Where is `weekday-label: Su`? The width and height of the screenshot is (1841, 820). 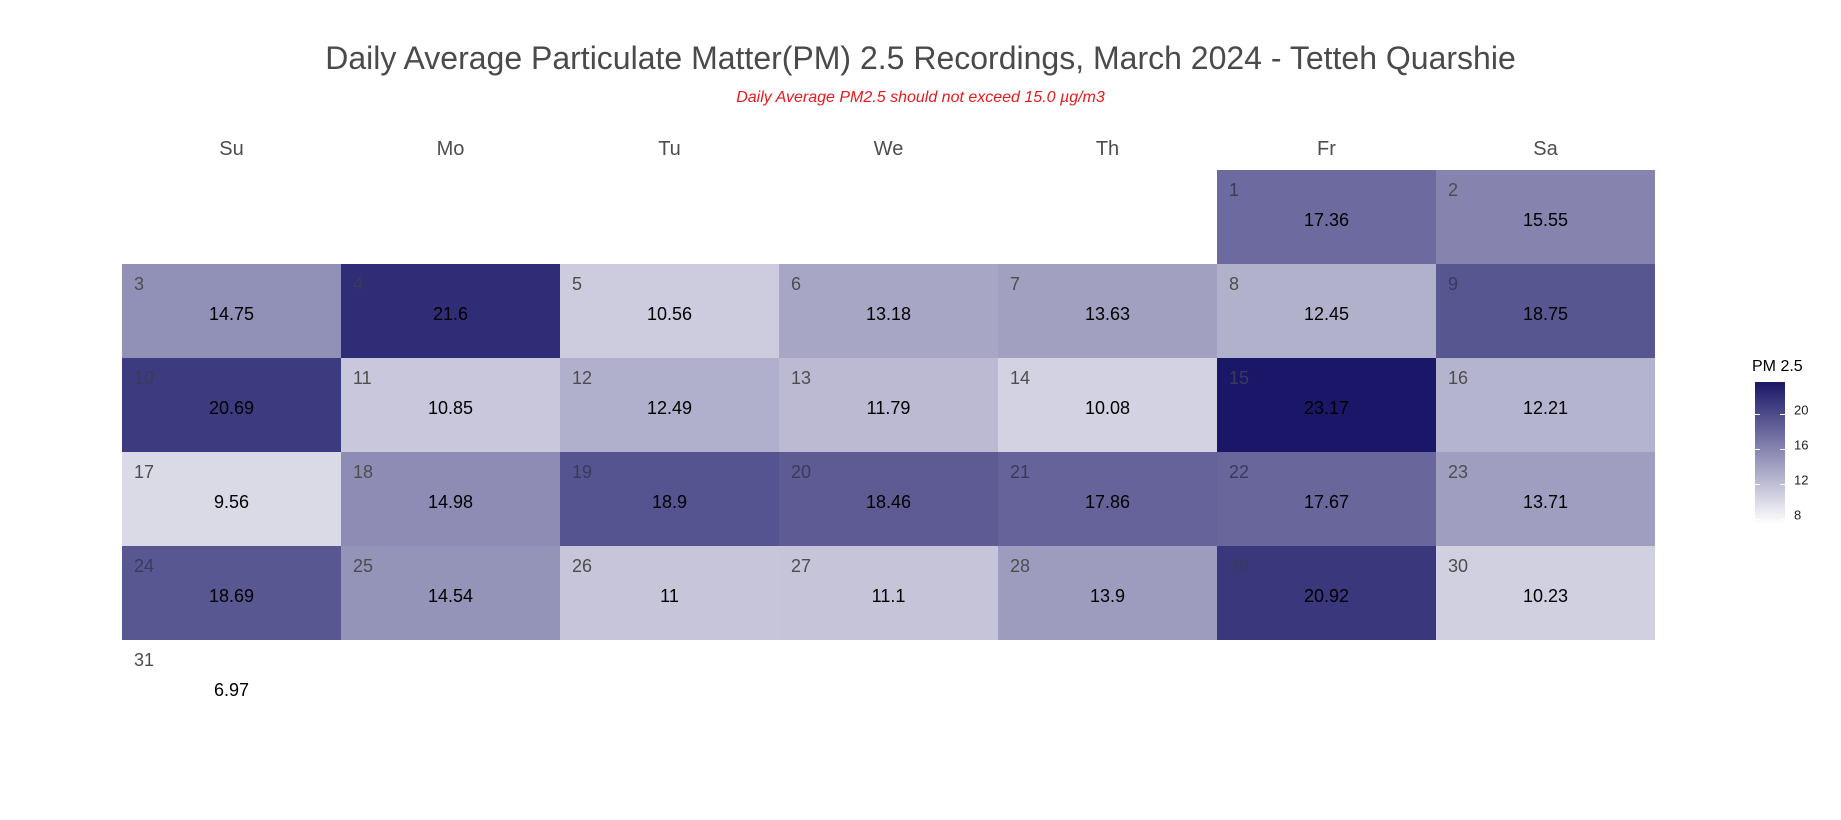
weekday-label: Su is located at coordinates (231, 149).